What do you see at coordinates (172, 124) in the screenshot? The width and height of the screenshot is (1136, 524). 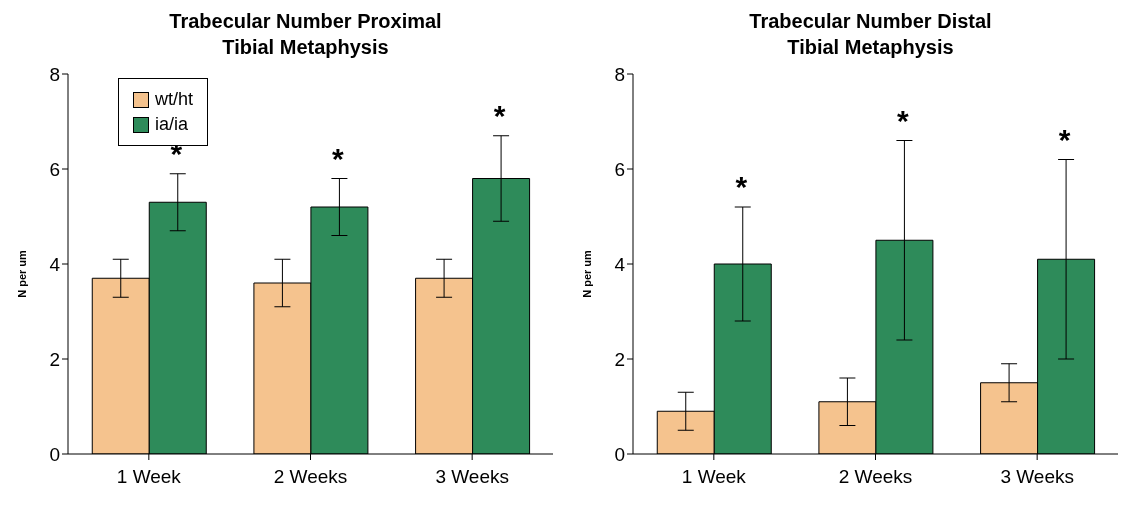 I see `legend-label: ia/ia` at bounding box center [172, 124].